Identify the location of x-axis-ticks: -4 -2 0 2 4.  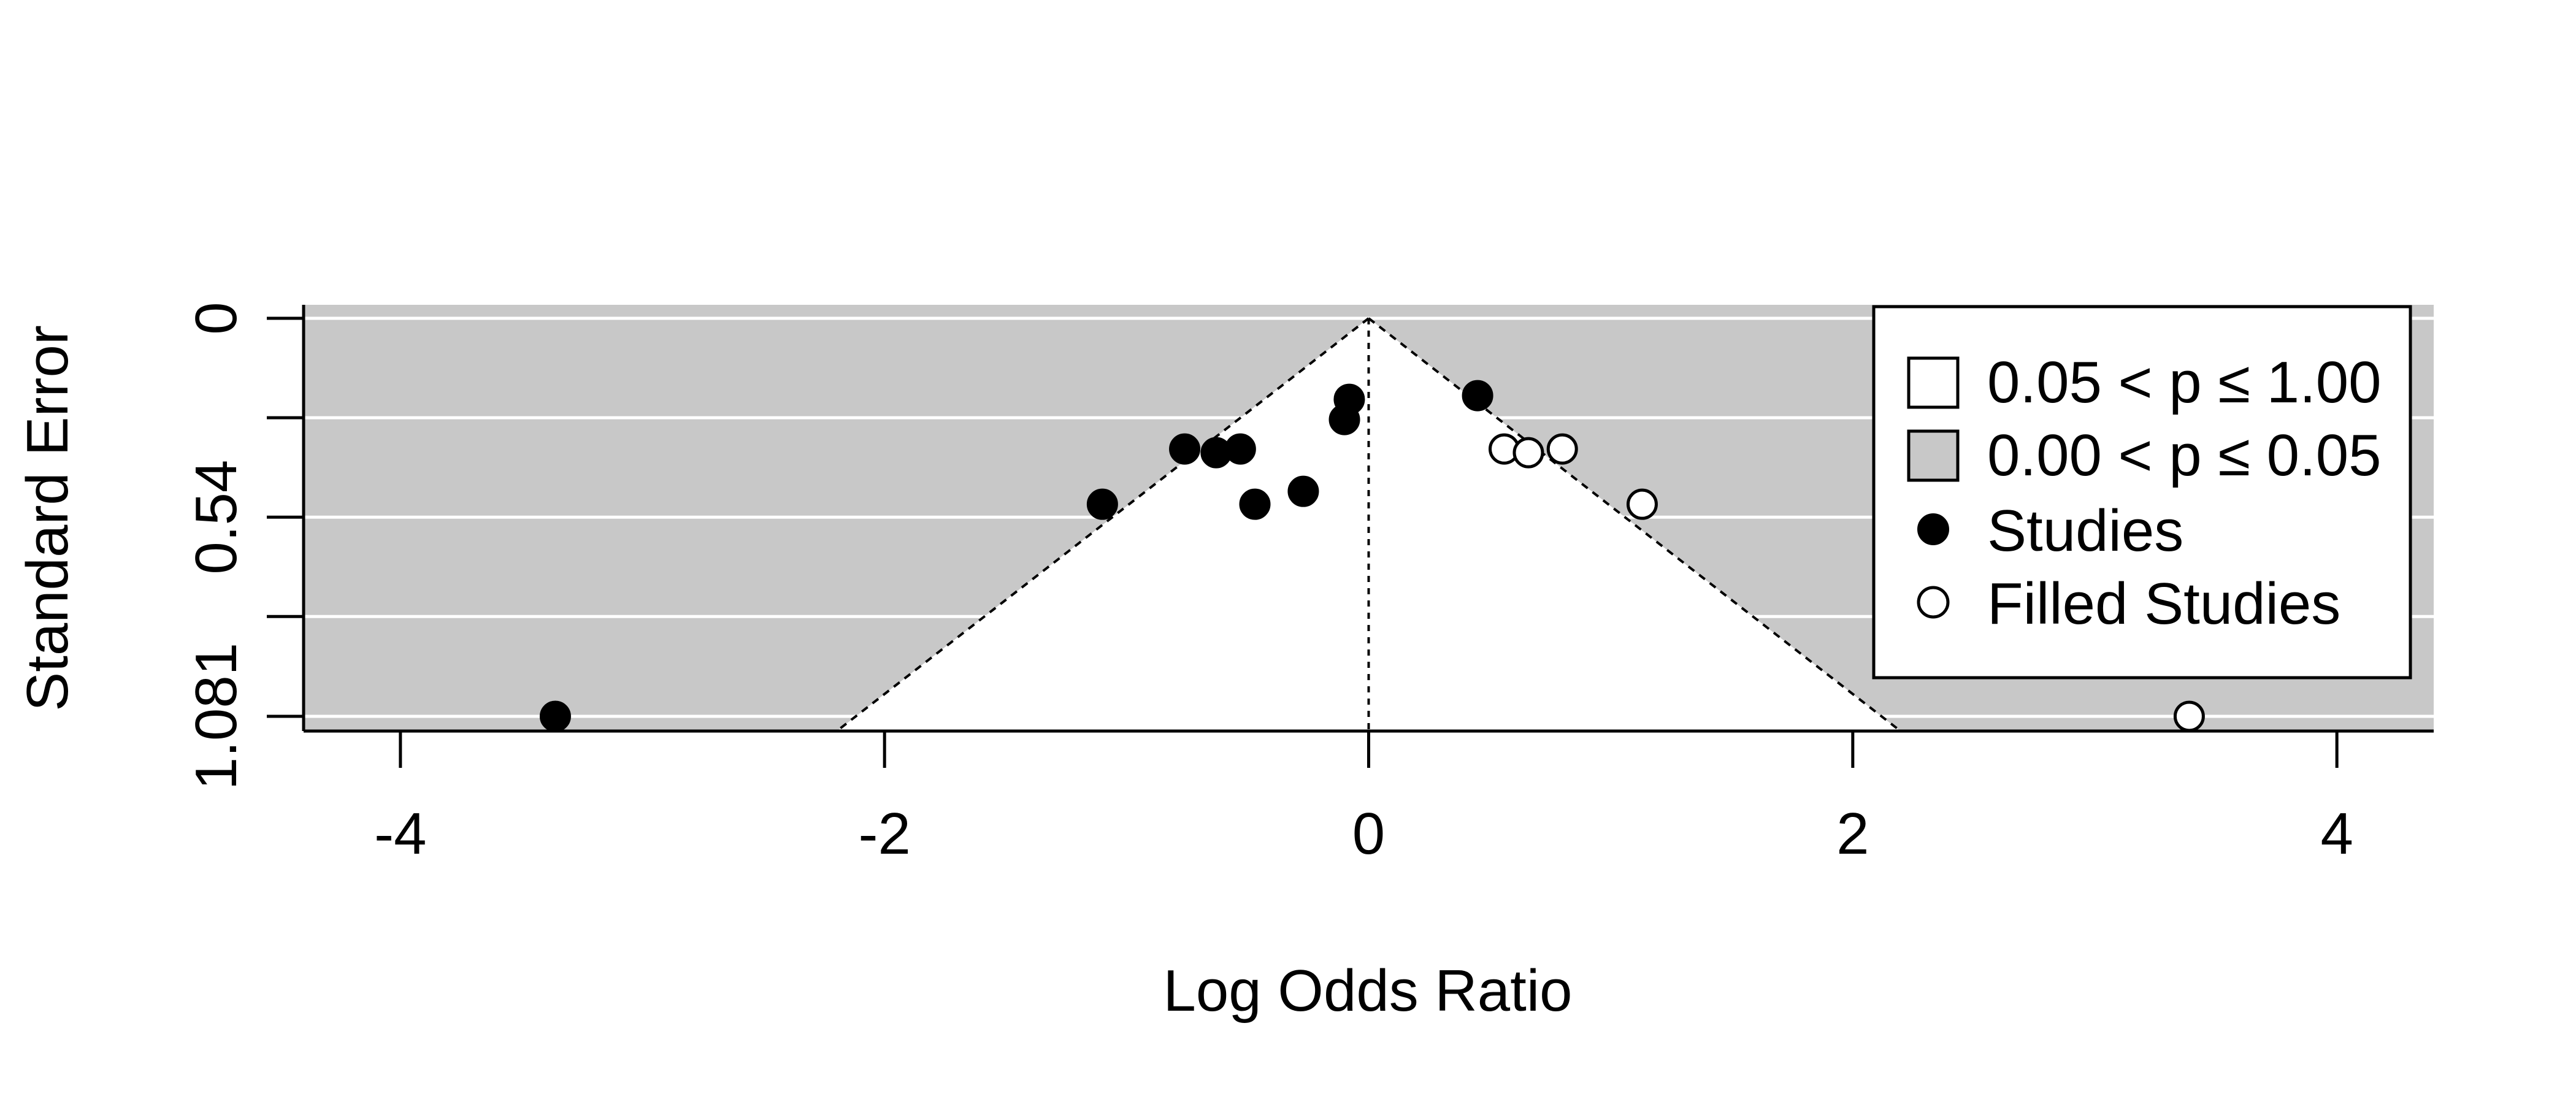
(1363, 799).